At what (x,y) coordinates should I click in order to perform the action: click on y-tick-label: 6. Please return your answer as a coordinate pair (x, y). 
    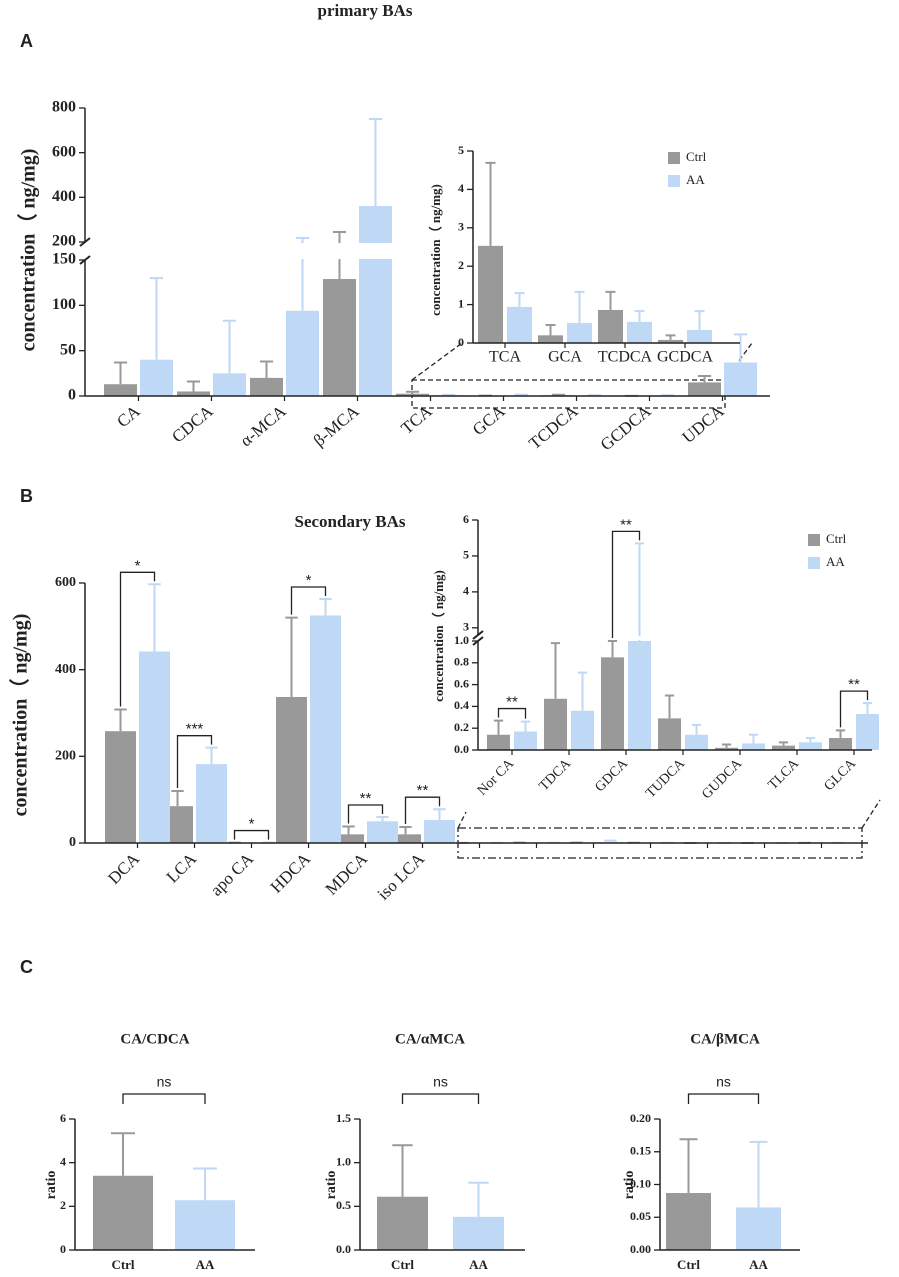
    Looking at the image, I should click on (63, 1118).